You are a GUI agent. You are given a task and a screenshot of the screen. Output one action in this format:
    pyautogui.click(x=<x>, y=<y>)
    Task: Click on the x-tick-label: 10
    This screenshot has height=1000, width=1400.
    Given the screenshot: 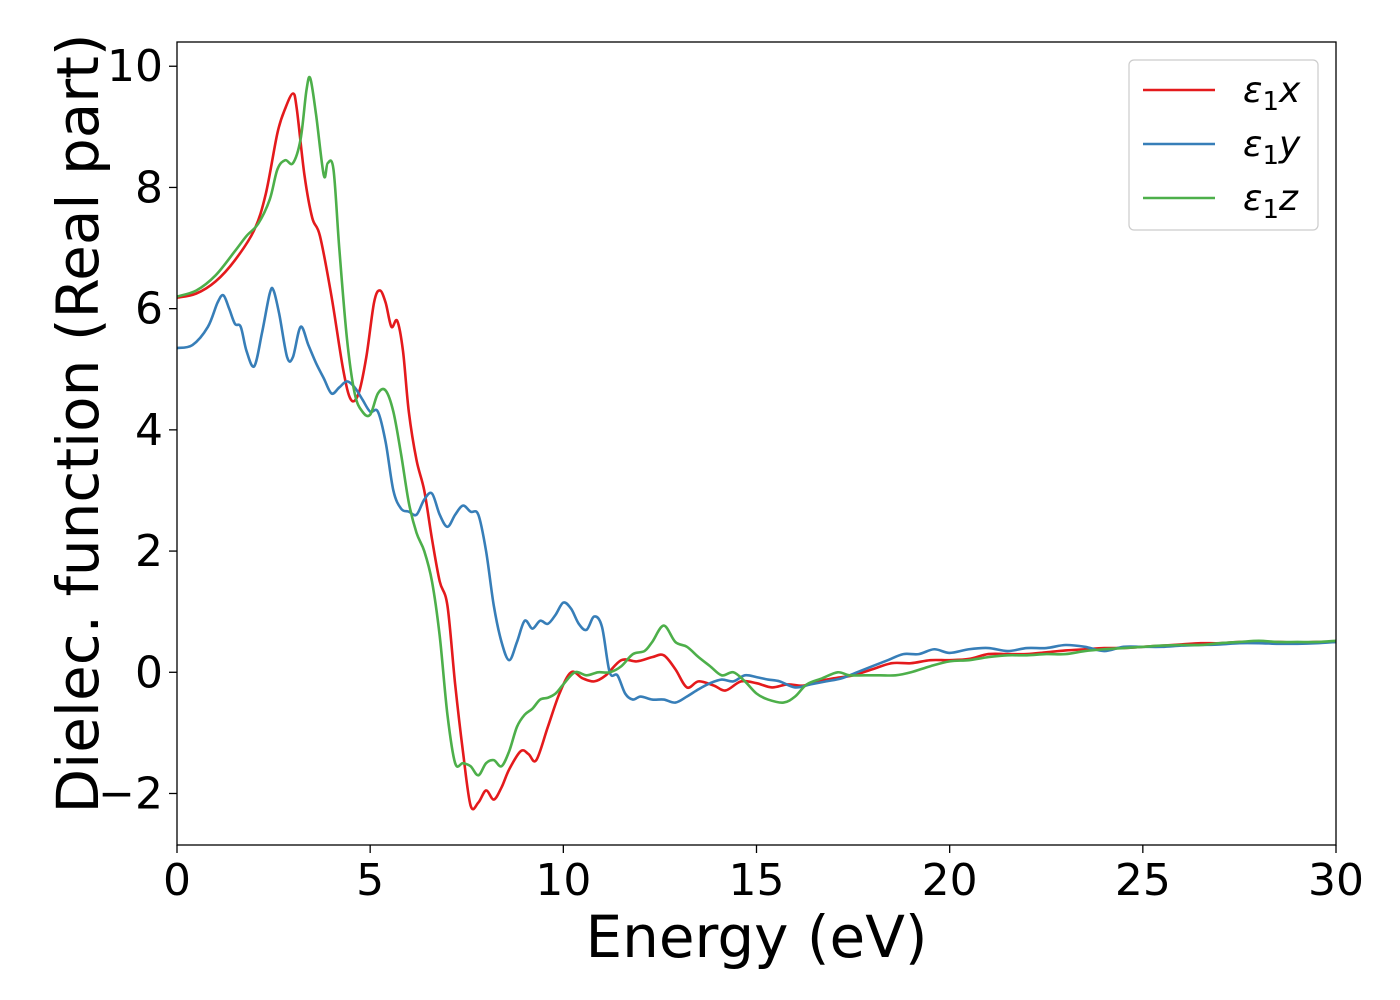 What is the action you would take?
    pyautogui.click(x=563, y=880)
    